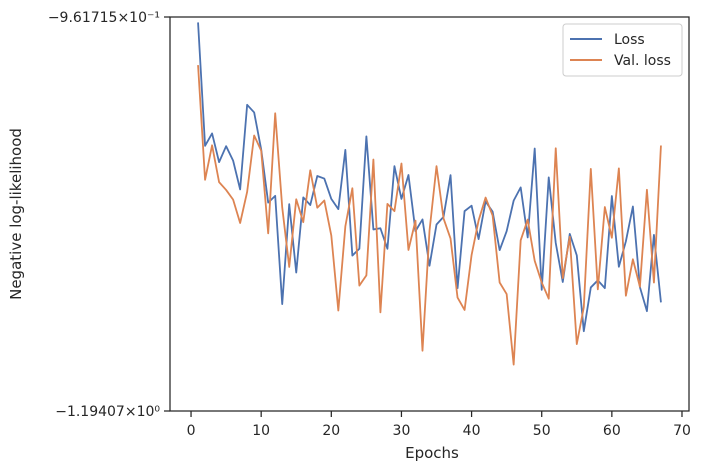 The width and height of the screenshot is (708, 471). I want to click on y-tick-label-bottom: −1.19407×10⁰, so click(107, 412).